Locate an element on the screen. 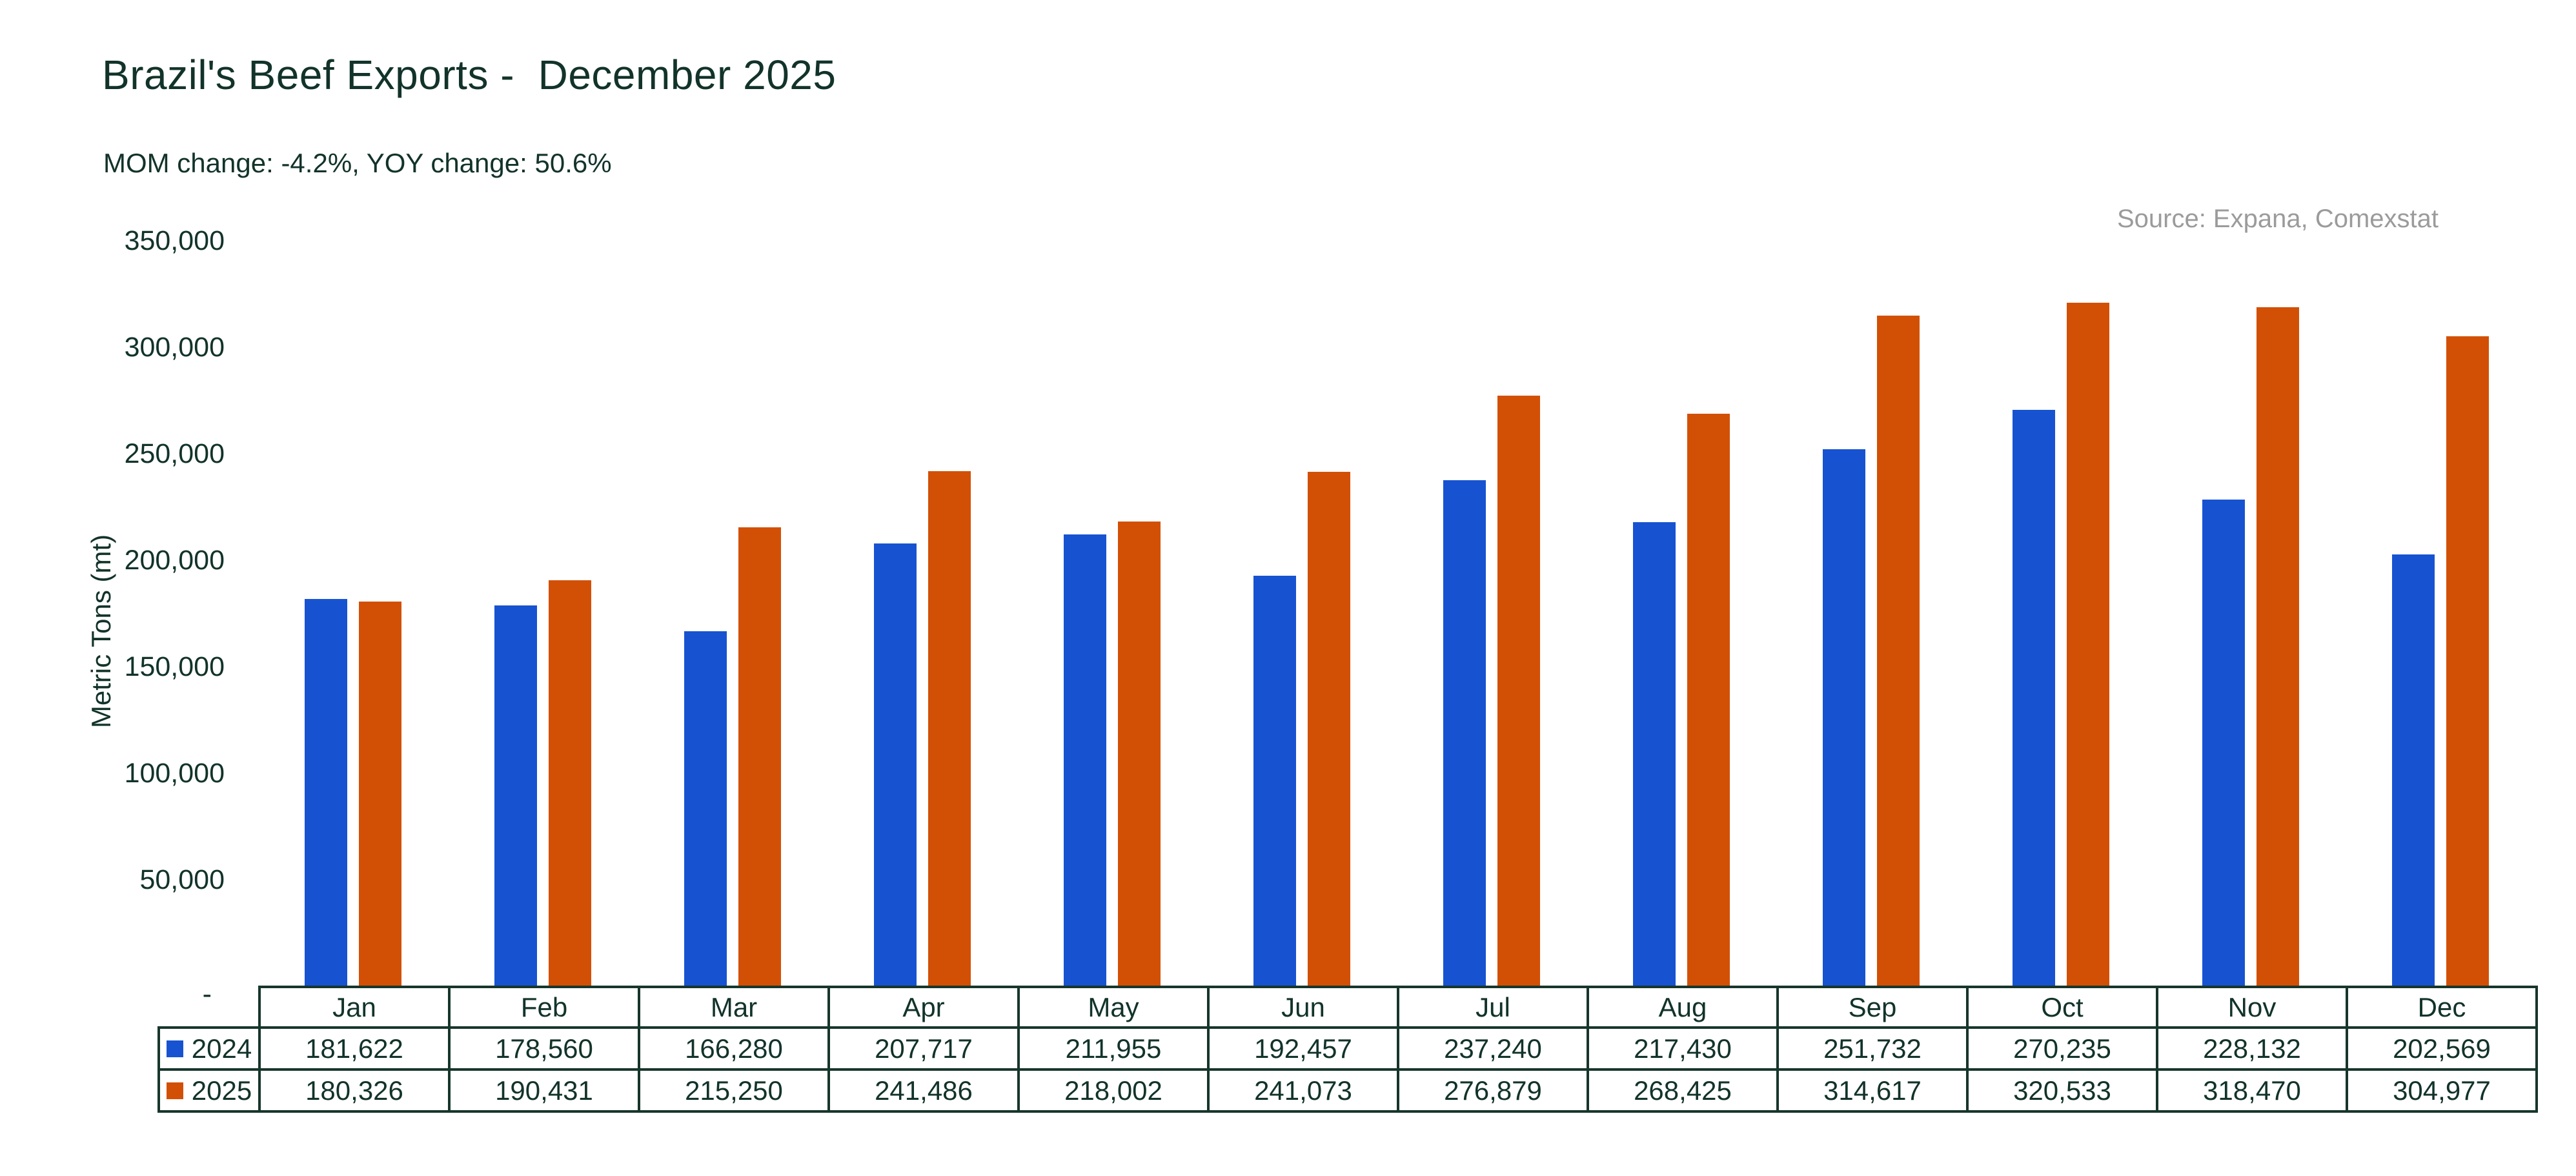 This screenshot has height=1176, width=2576. value-cell-2024-jun: 192,457 is located at coordinates (1303, 1048).